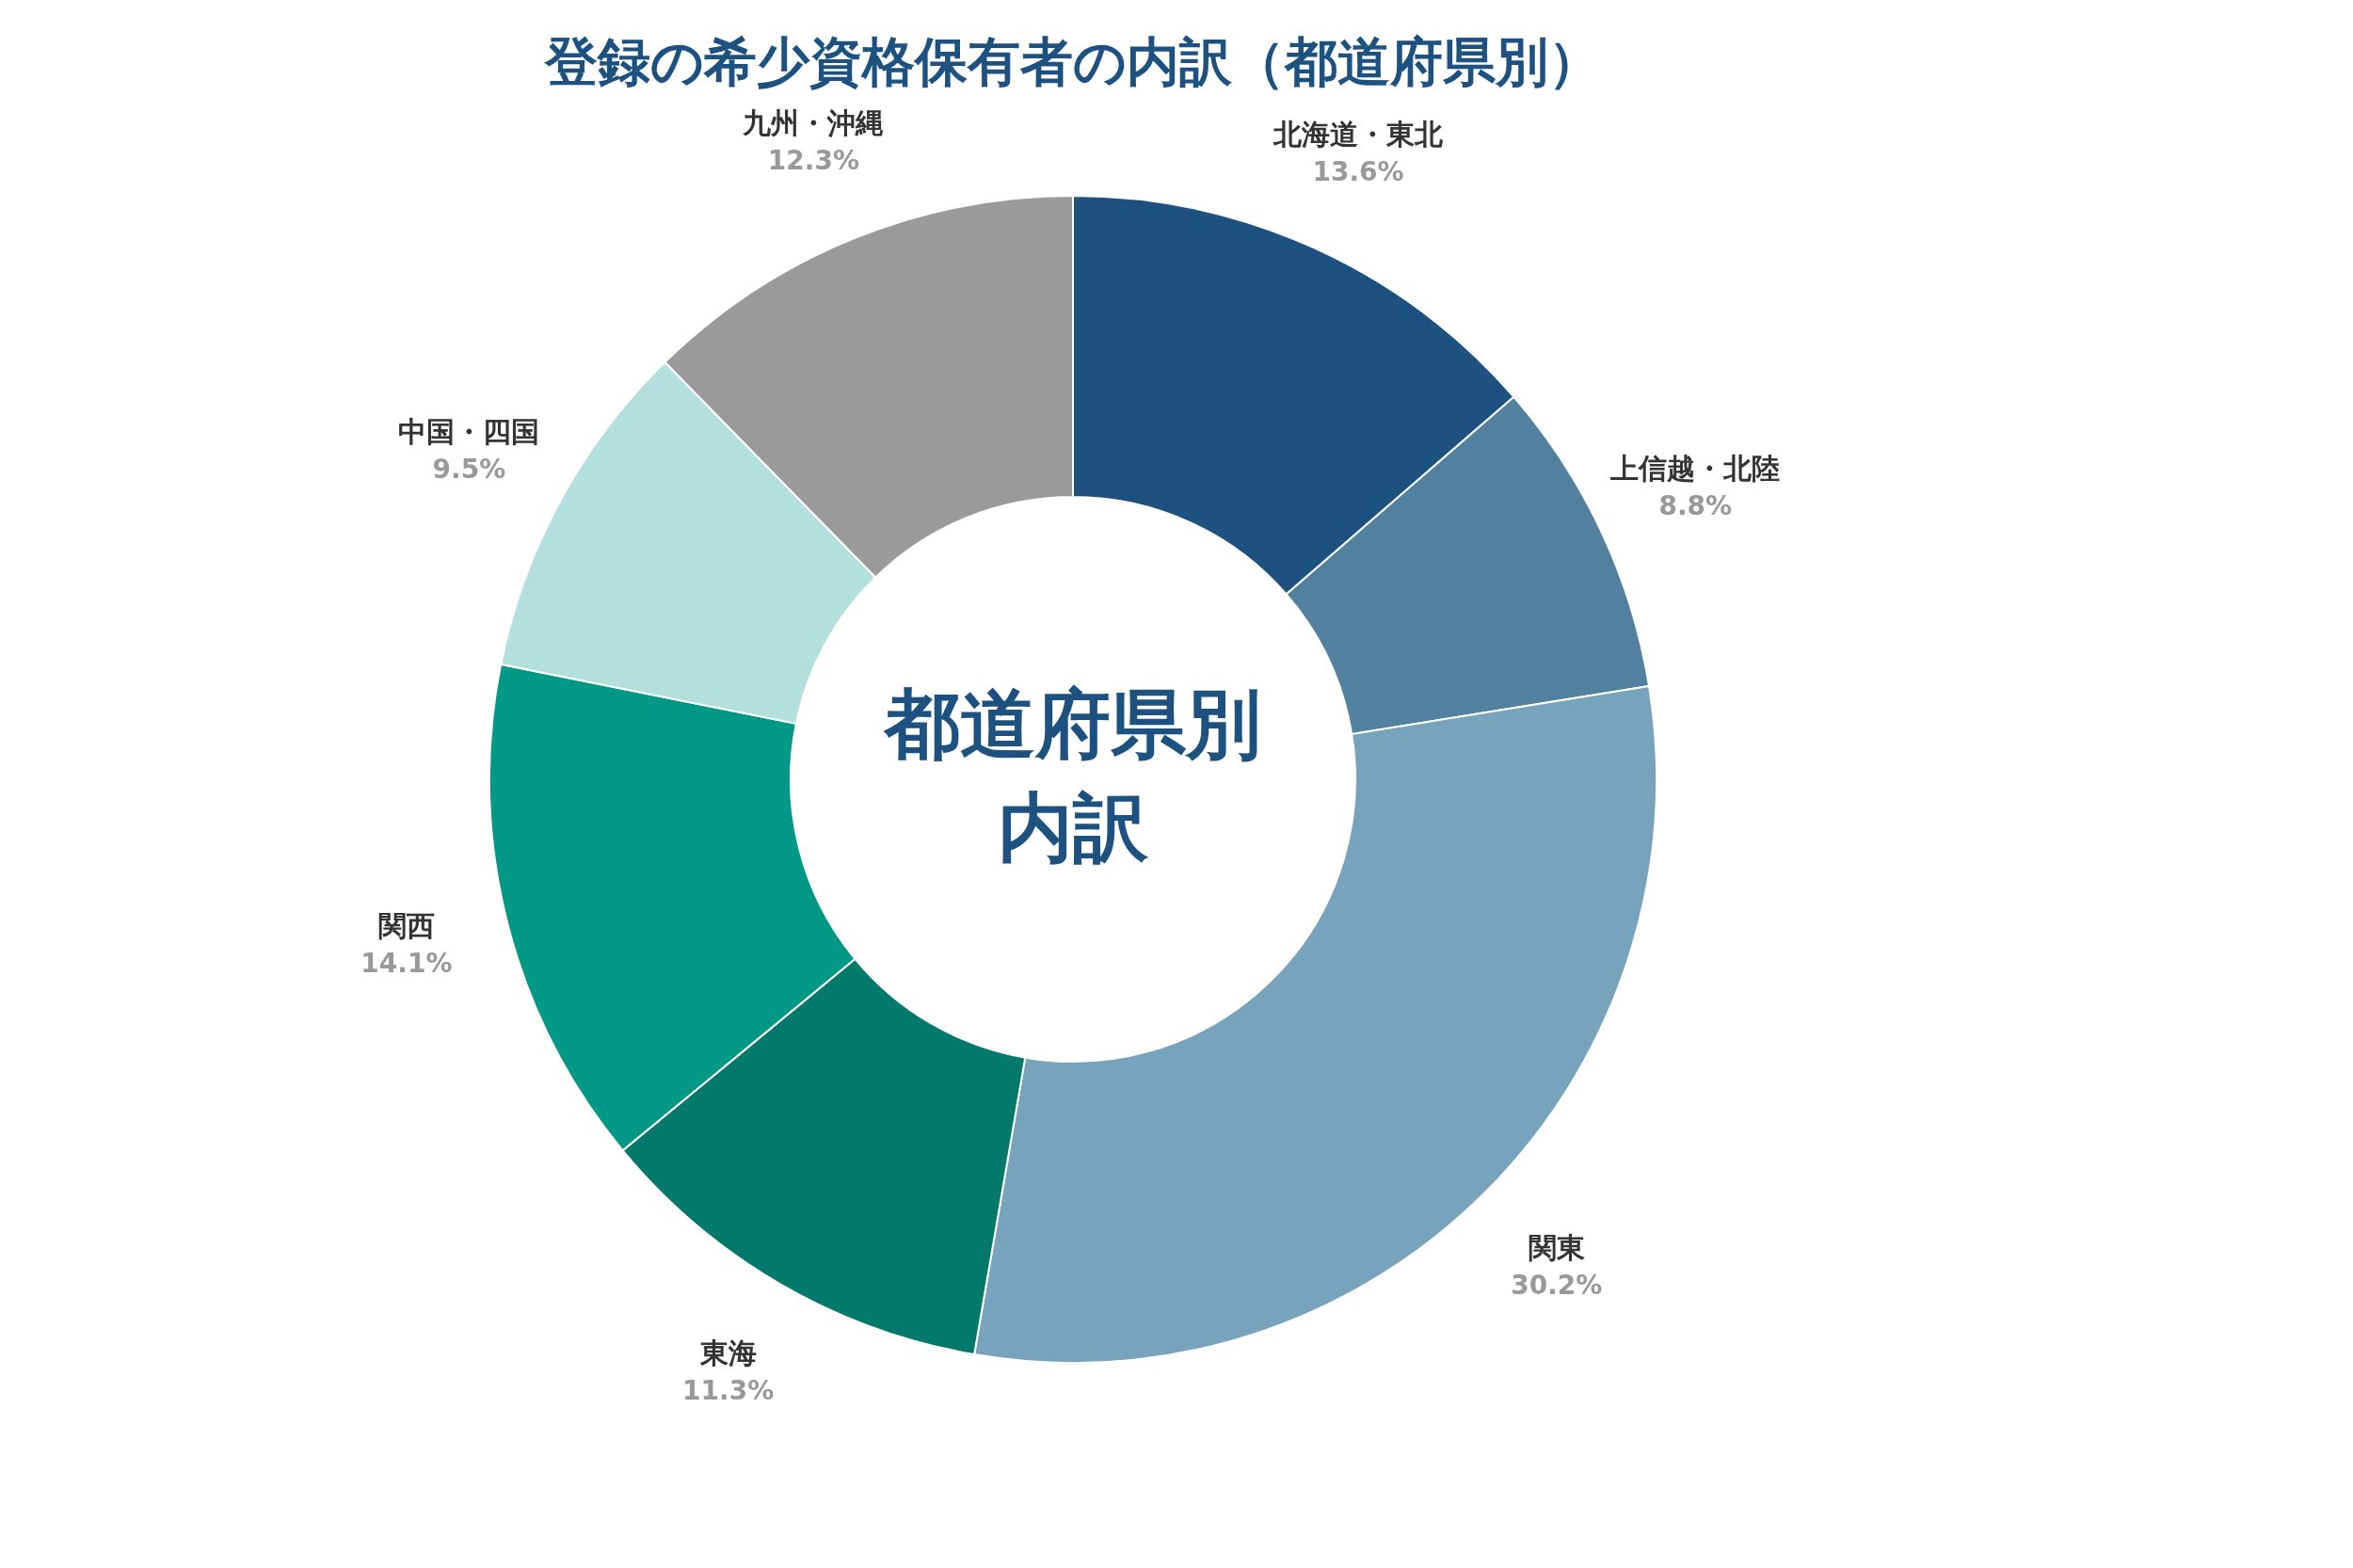  What do you see at coordinates (727, 1353) in the screenshot?
I see `slice-label: 東海` at bounding box center [727, 1353].